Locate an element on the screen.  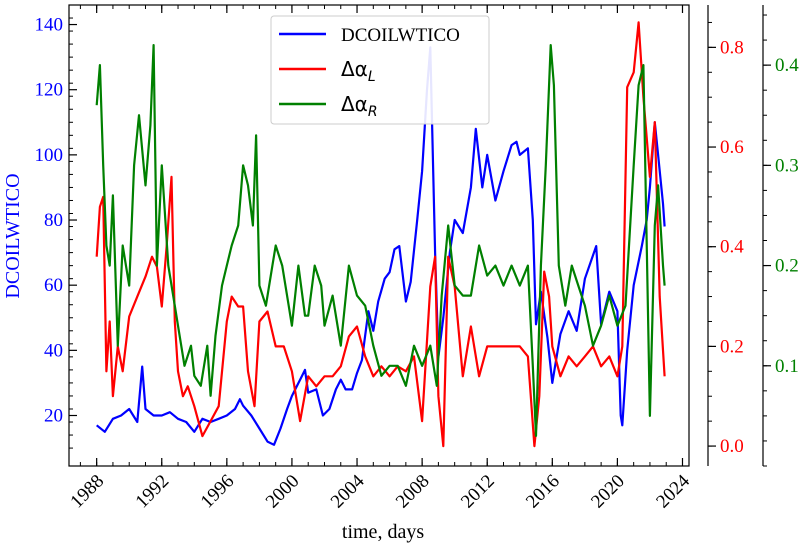
right2-tick-label-0: 0.1 is located at coordinates (787, 366).